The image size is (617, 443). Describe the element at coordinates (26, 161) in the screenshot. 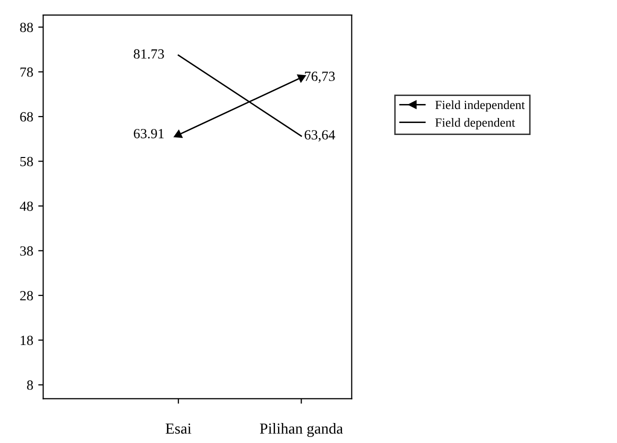

I see `y-tick-label: 58` at that location.